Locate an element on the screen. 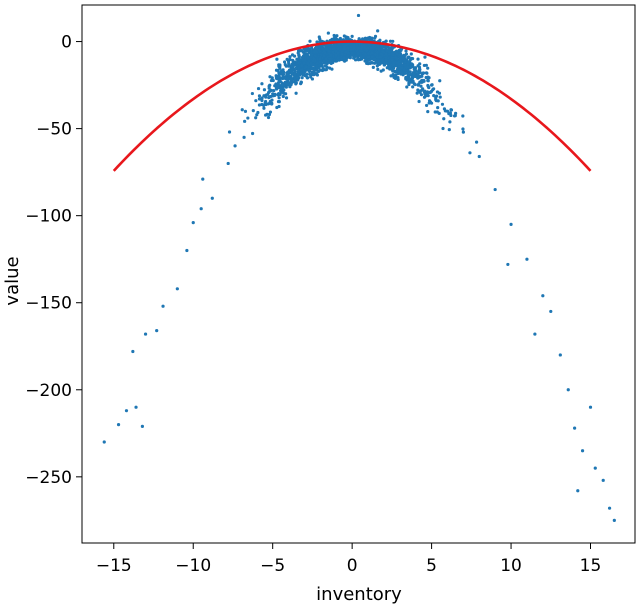 The image size is (640, 607). y-axis-label: value is located at coordinates (12, 280).